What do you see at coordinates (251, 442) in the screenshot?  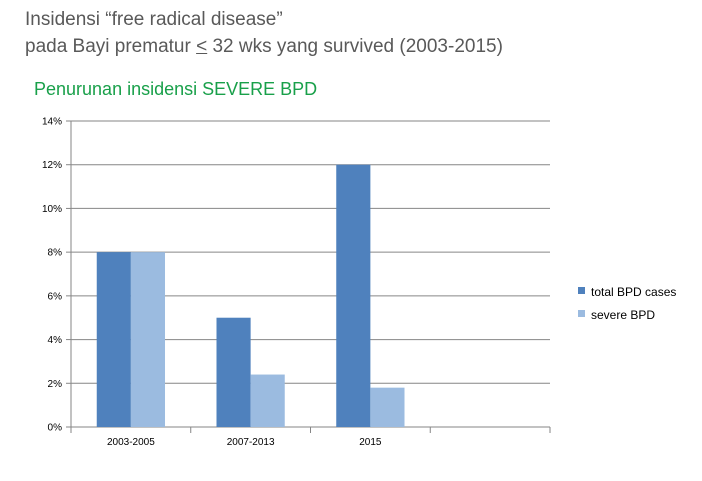 I see `x-tick-label: 2007-2013` at bounding box center [251, 442].